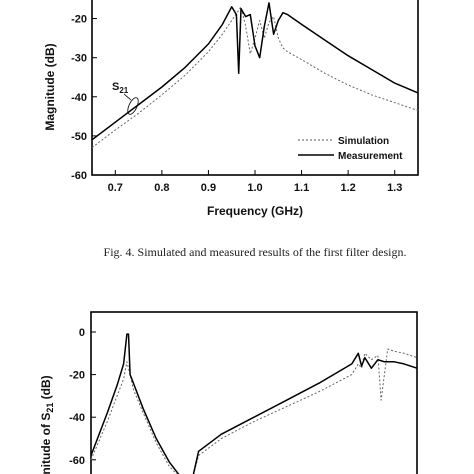  What do you see at coordinates (133, 106) in the screenshot?
I see `s21-annotation-ellipse` at bounding box center [133, 106].